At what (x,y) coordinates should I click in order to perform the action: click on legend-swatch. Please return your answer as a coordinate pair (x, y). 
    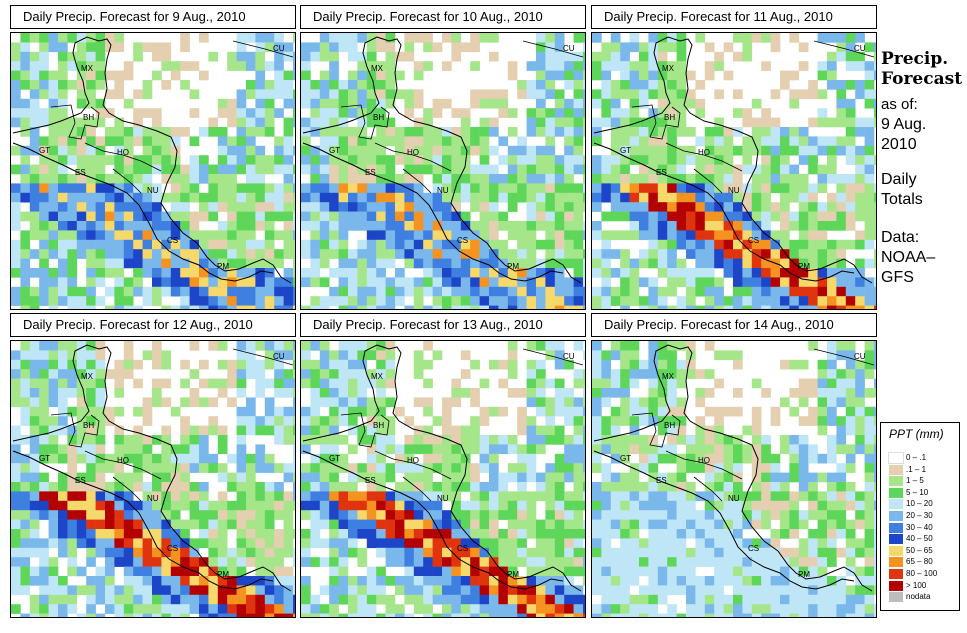
    Looking at the image, I should click on (896, 469).